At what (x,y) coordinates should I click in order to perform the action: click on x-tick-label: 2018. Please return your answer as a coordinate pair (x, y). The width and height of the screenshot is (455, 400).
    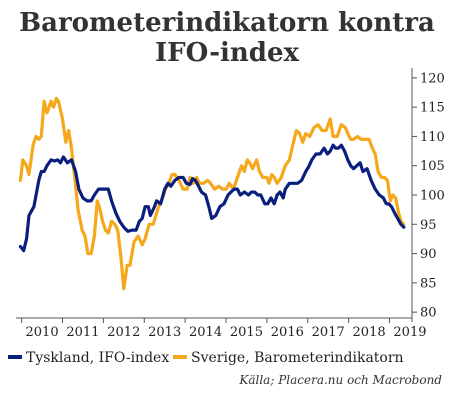
    Looking at the image, I should click on (369, 332).